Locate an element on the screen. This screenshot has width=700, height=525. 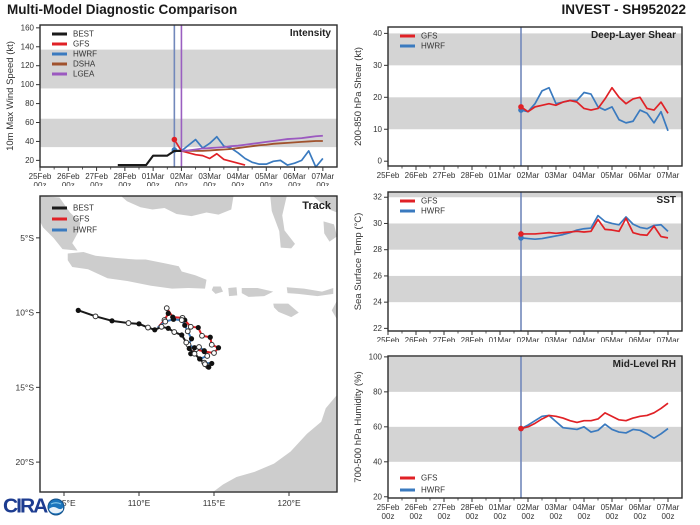
svg-text: 0 is located at coordinates (380, 161).